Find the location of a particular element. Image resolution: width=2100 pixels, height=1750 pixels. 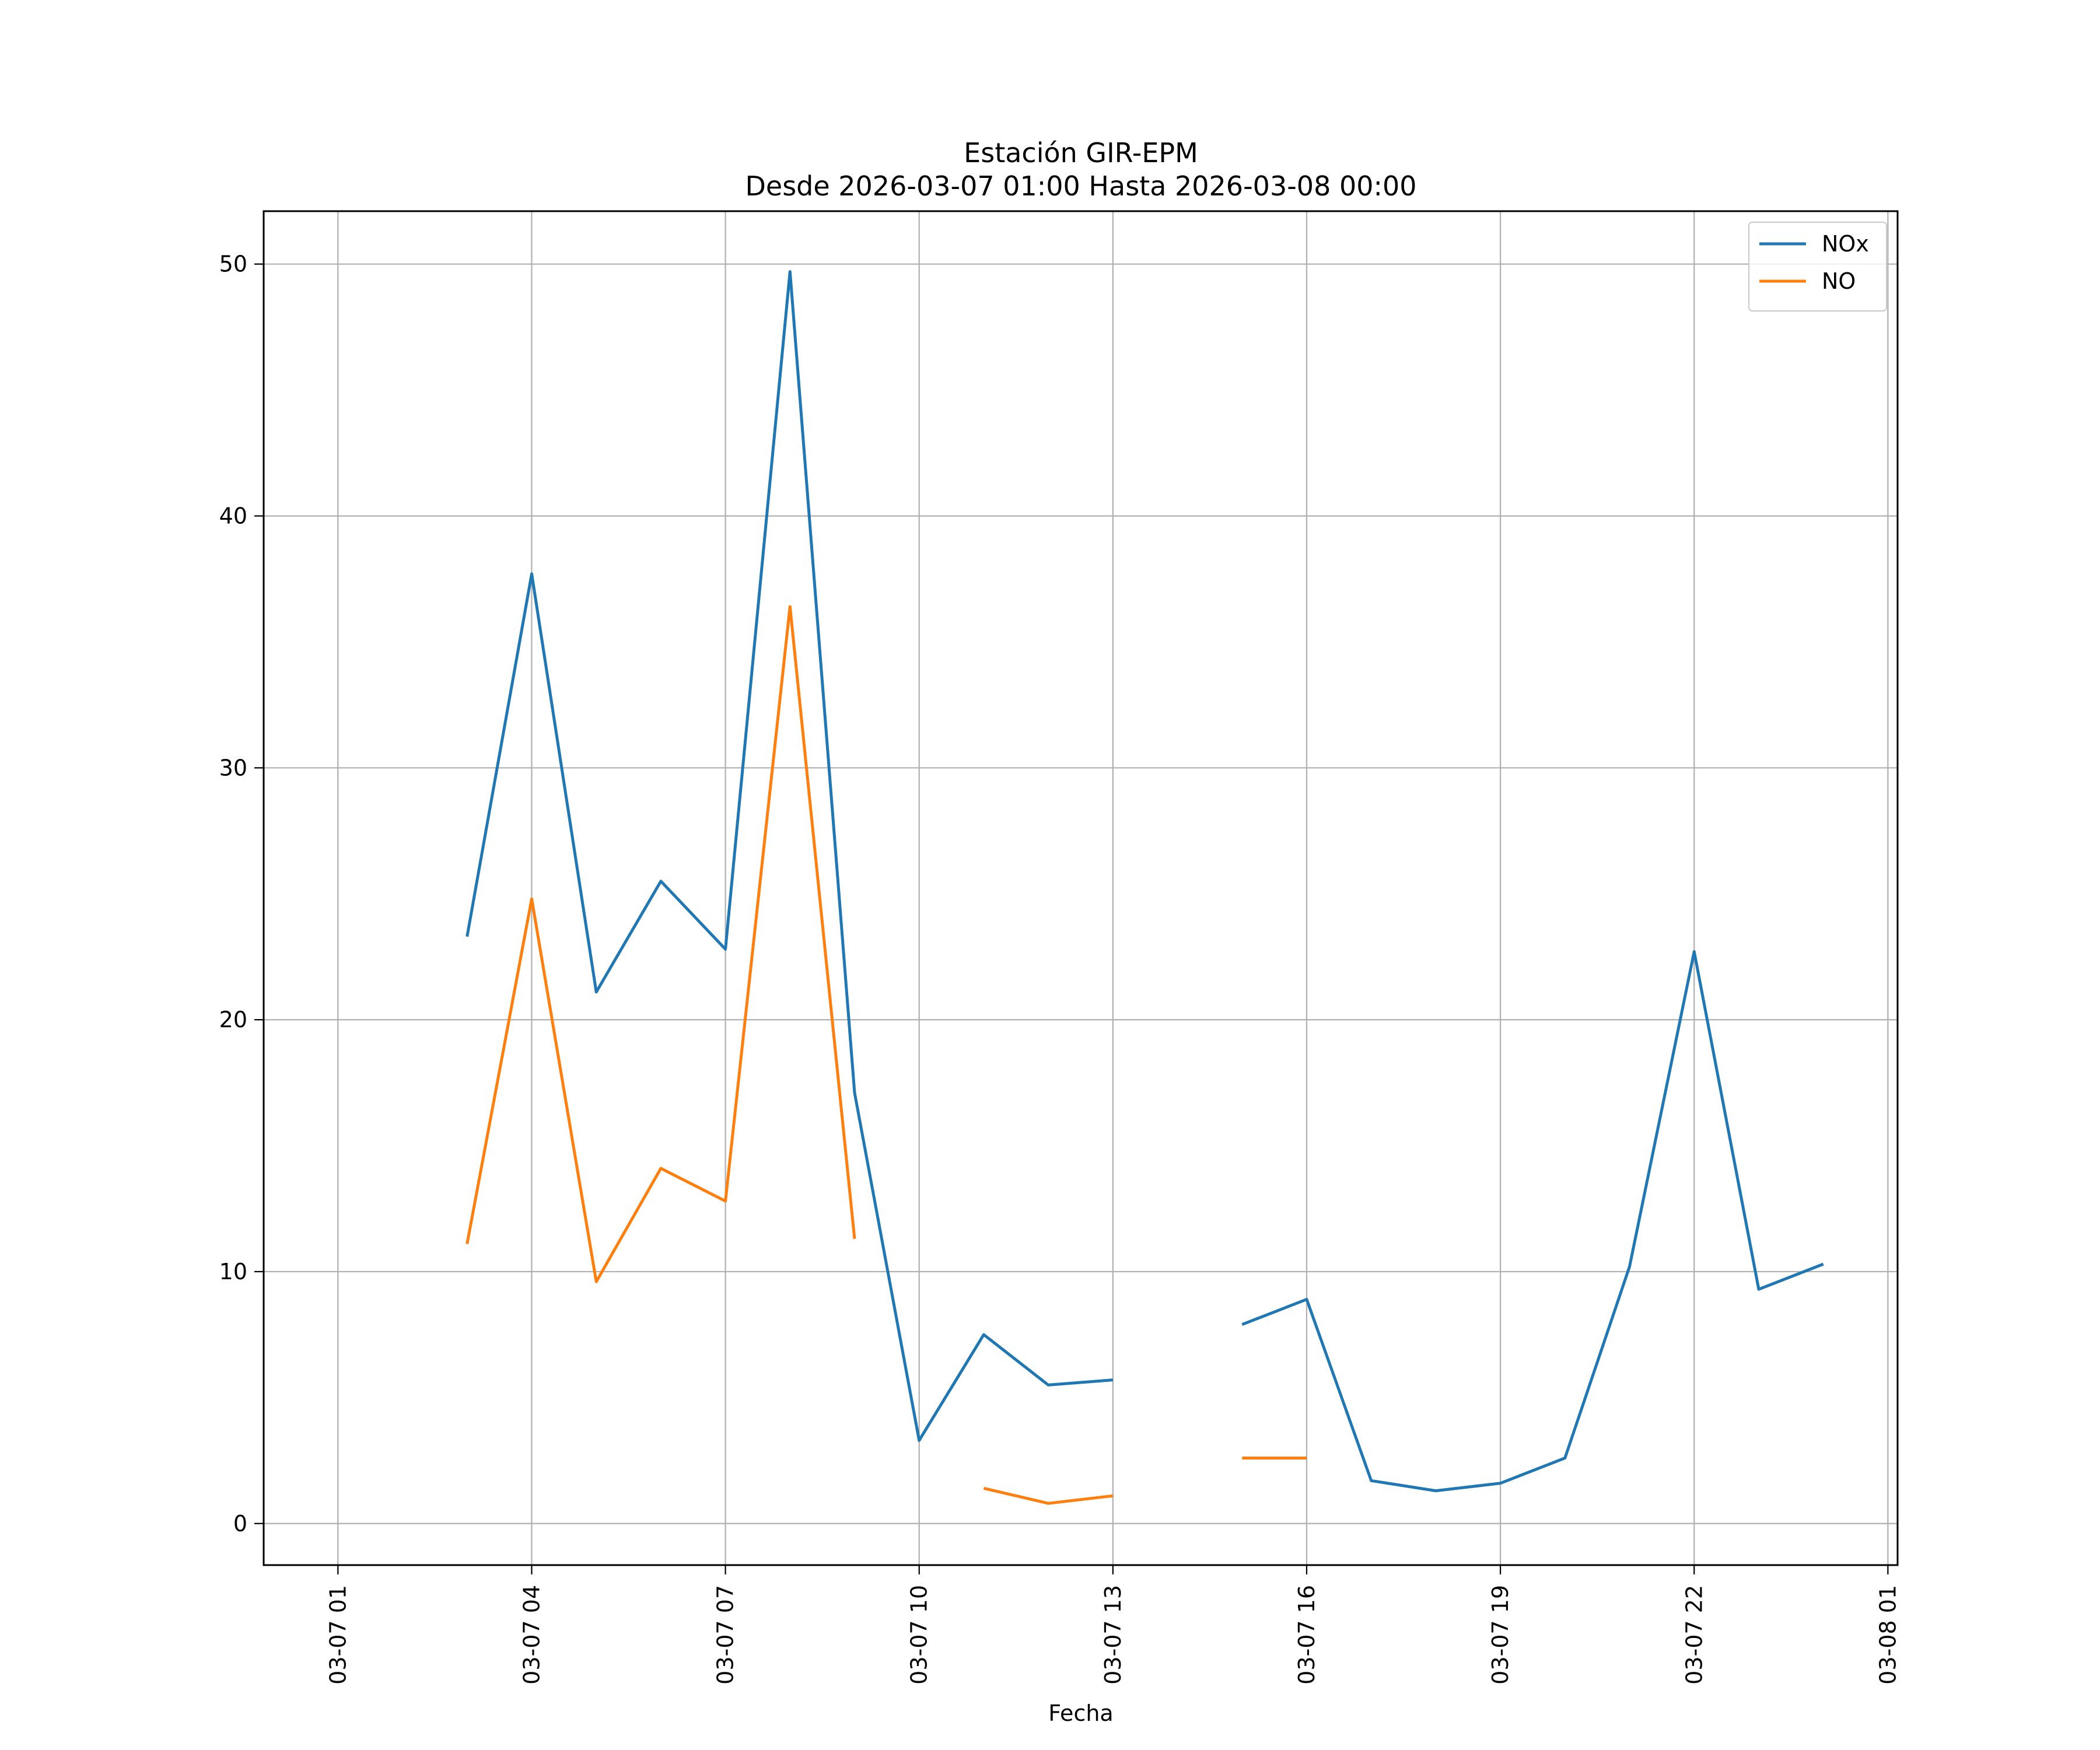

y-tick-label: 30 is located at coordinates (233, 767).